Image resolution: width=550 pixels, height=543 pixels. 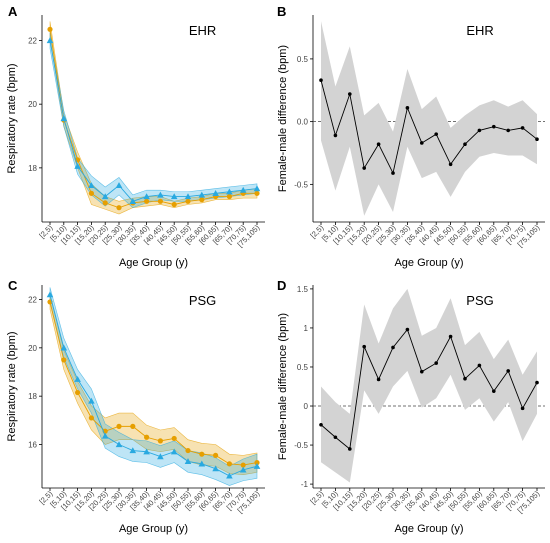 I want to click on y-tick-label: -1, so click(x=305, y=484).